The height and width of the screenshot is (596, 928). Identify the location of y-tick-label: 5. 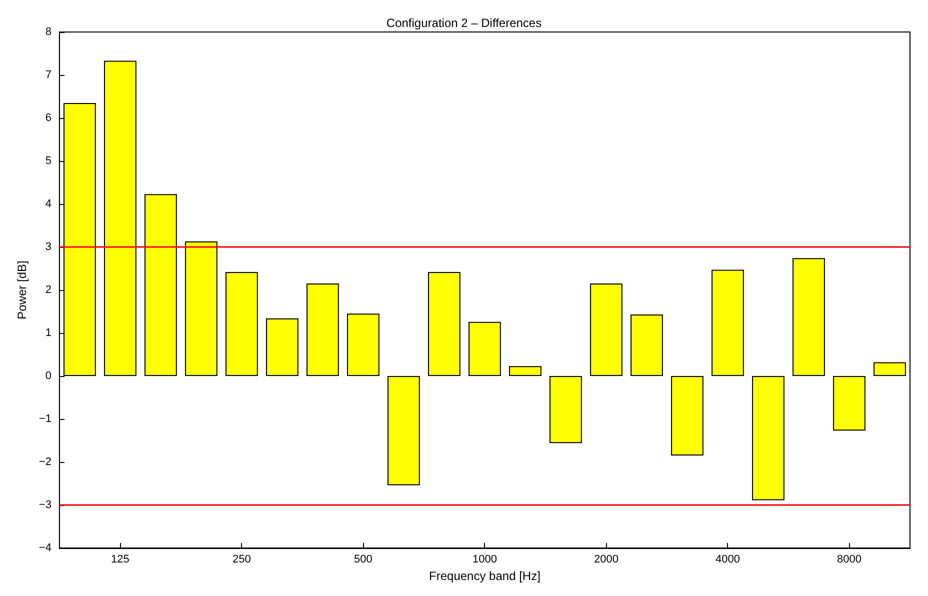
(48, 161).